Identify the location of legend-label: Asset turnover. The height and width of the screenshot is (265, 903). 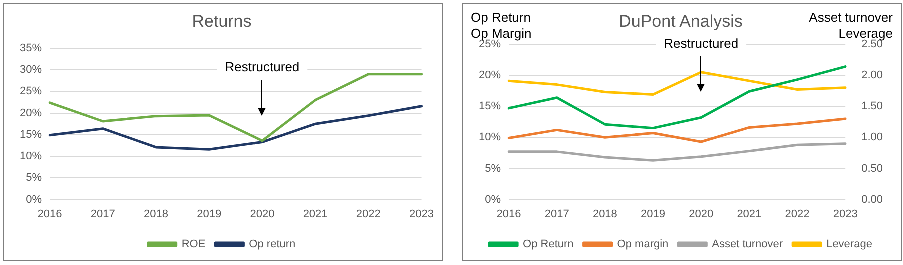
(748, 244).